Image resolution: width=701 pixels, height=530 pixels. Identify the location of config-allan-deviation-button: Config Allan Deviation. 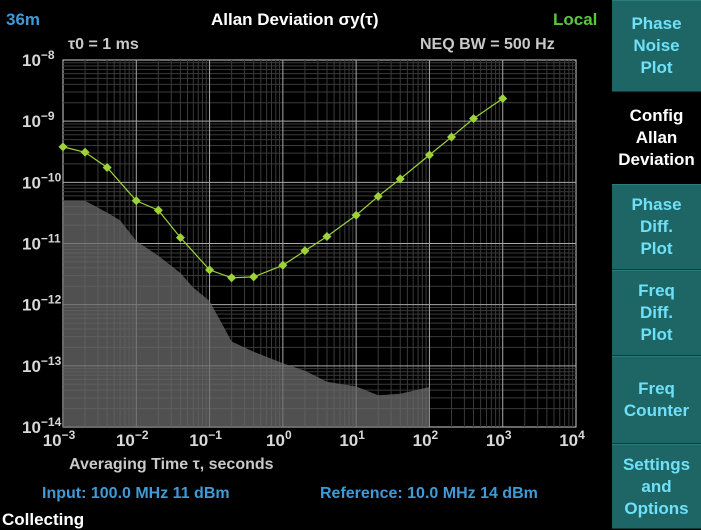
(656, 138).